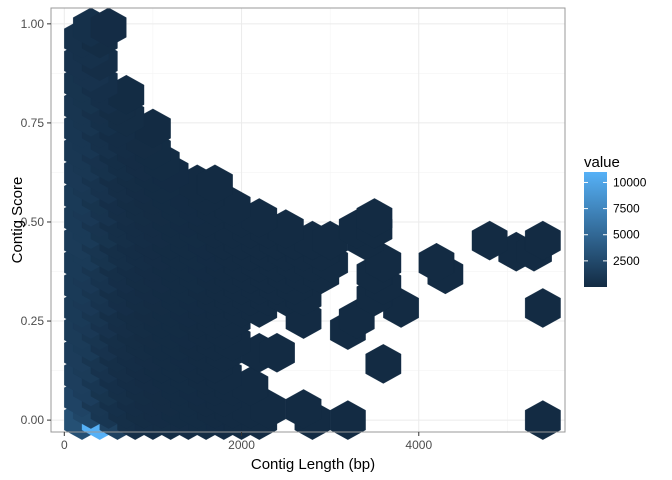 This screenshot has height=480, width=672. Describe the element at coordinates (626, 261) in the screenshot. I see `legend-tick-label: 2500` at that location.